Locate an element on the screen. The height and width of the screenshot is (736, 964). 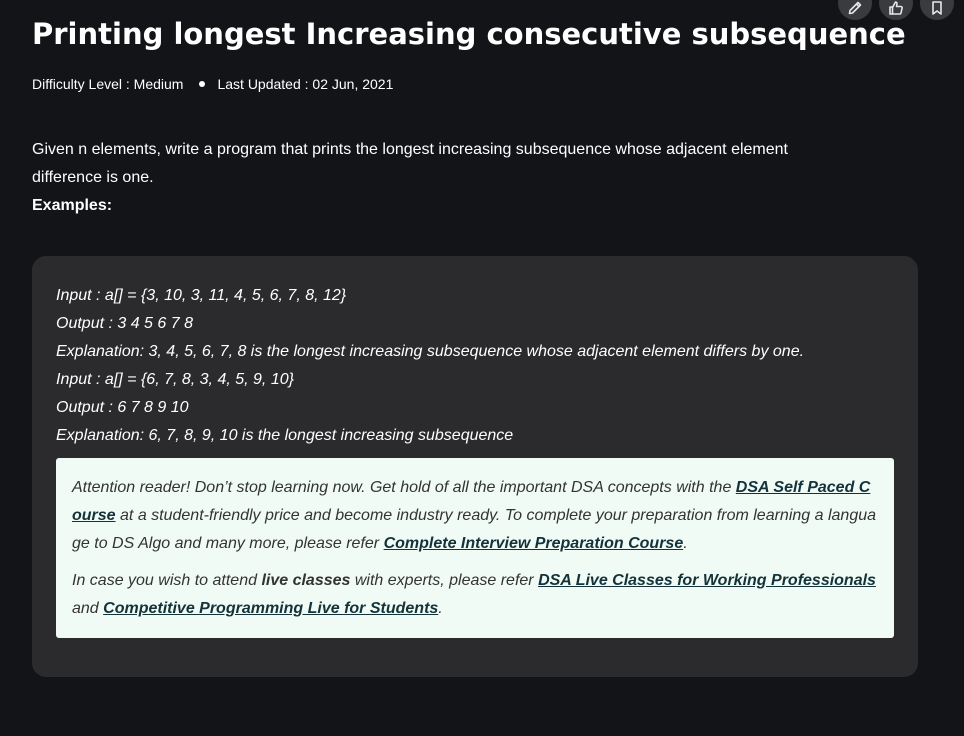
example-output-2: Output : 6 7 8 9 10 is located at coordinates (122, 407).